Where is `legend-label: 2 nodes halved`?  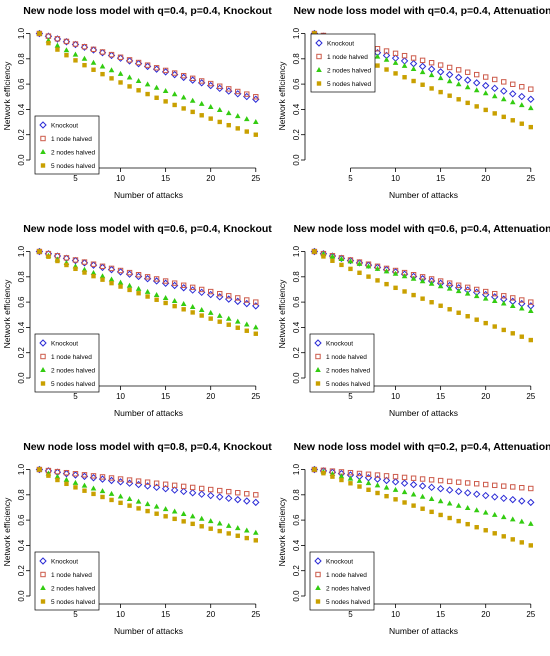 legend-label: 2 nodes halved is located at coordinates (73, 370).